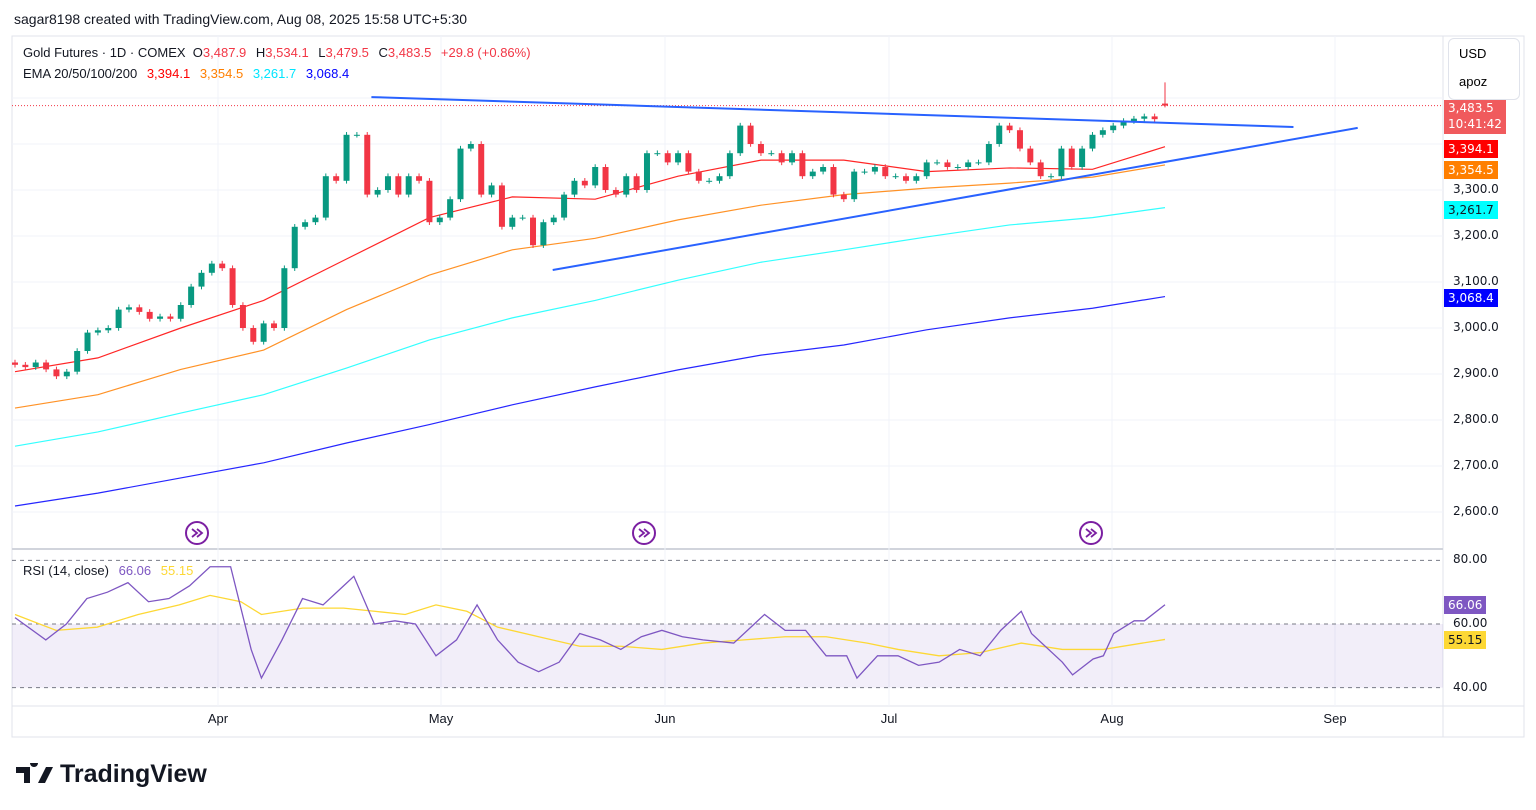 The width and height of the screenshot is (1536, 810). What do you see at coordinates (1473, 81) in the screenshot?
I see `scale-mode: apoz` at bounding box center [1473, 81].